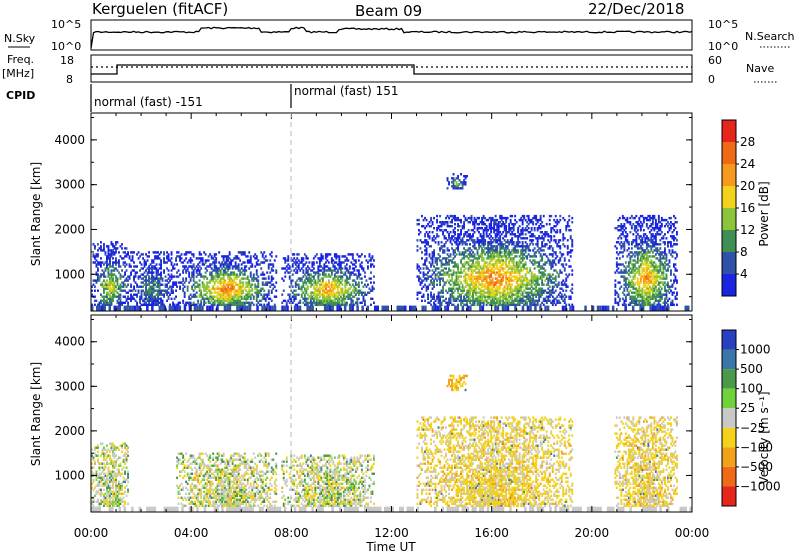 Image resolution: width=800 pixels, height=554 pixels. Describe the element at coordinates (67, 60) in the screenshot. I see `freq-tick-top: 18` at that location.